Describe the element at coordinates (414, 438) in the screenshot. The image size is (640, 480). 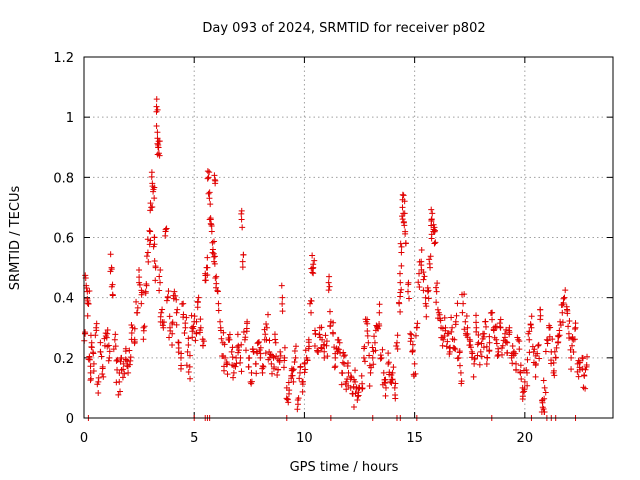
I see `x-tick-label: 15` at that location.